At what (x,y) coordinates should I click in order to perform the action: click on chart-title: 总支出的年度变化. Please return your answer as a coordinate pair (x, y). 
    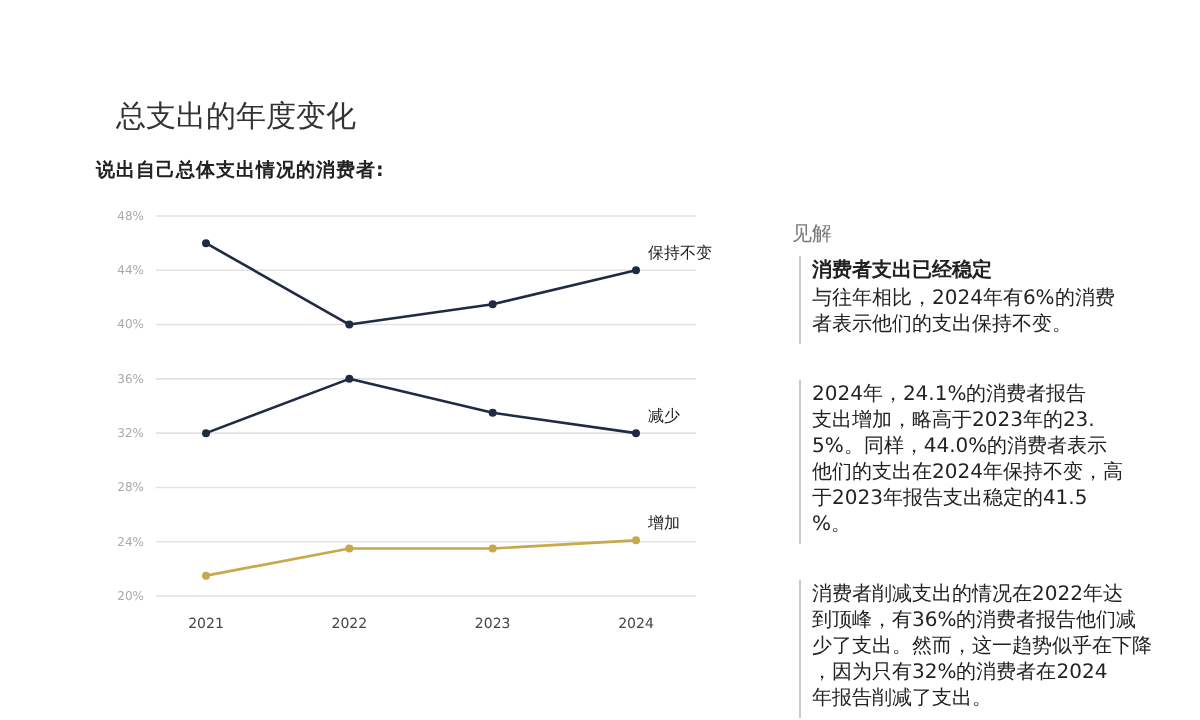
    Looking at the image, I should click on (235, 116).